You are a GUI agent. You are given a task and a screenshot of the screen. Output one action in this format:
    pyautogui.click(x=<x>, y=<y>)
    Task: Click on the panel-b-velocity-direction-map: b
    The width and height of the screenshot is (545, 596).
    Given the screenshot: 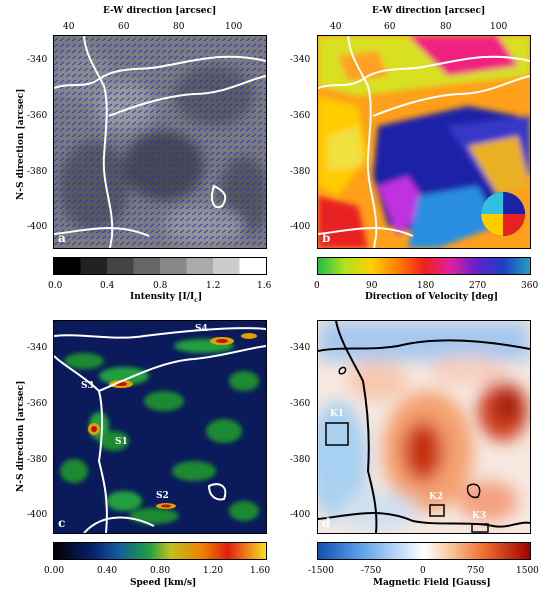 What is the action you would take?
    pyautogui.click(x=424, y=142)
    